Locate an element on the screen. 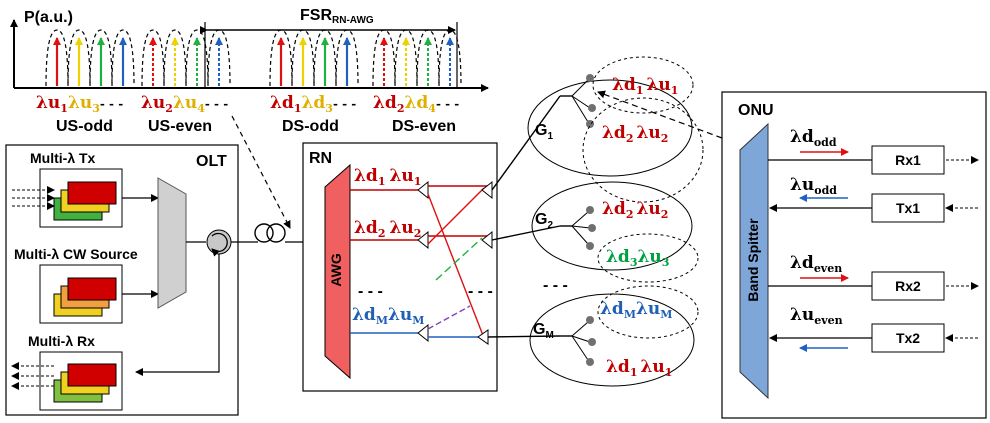 This screenshot has height=423, width=990. olt-cw-label: Multi-λ CW Source is located at coordinates (76, 254).